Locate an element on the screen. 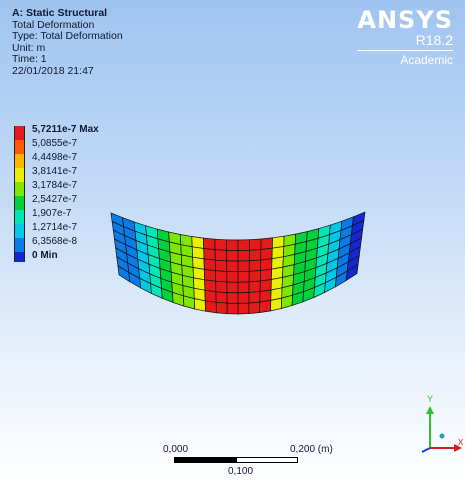 The height and width of the screenshot is (483, 465). result-timestamp: 22/01/2018 21:47 is located at coordinates (53, 70).